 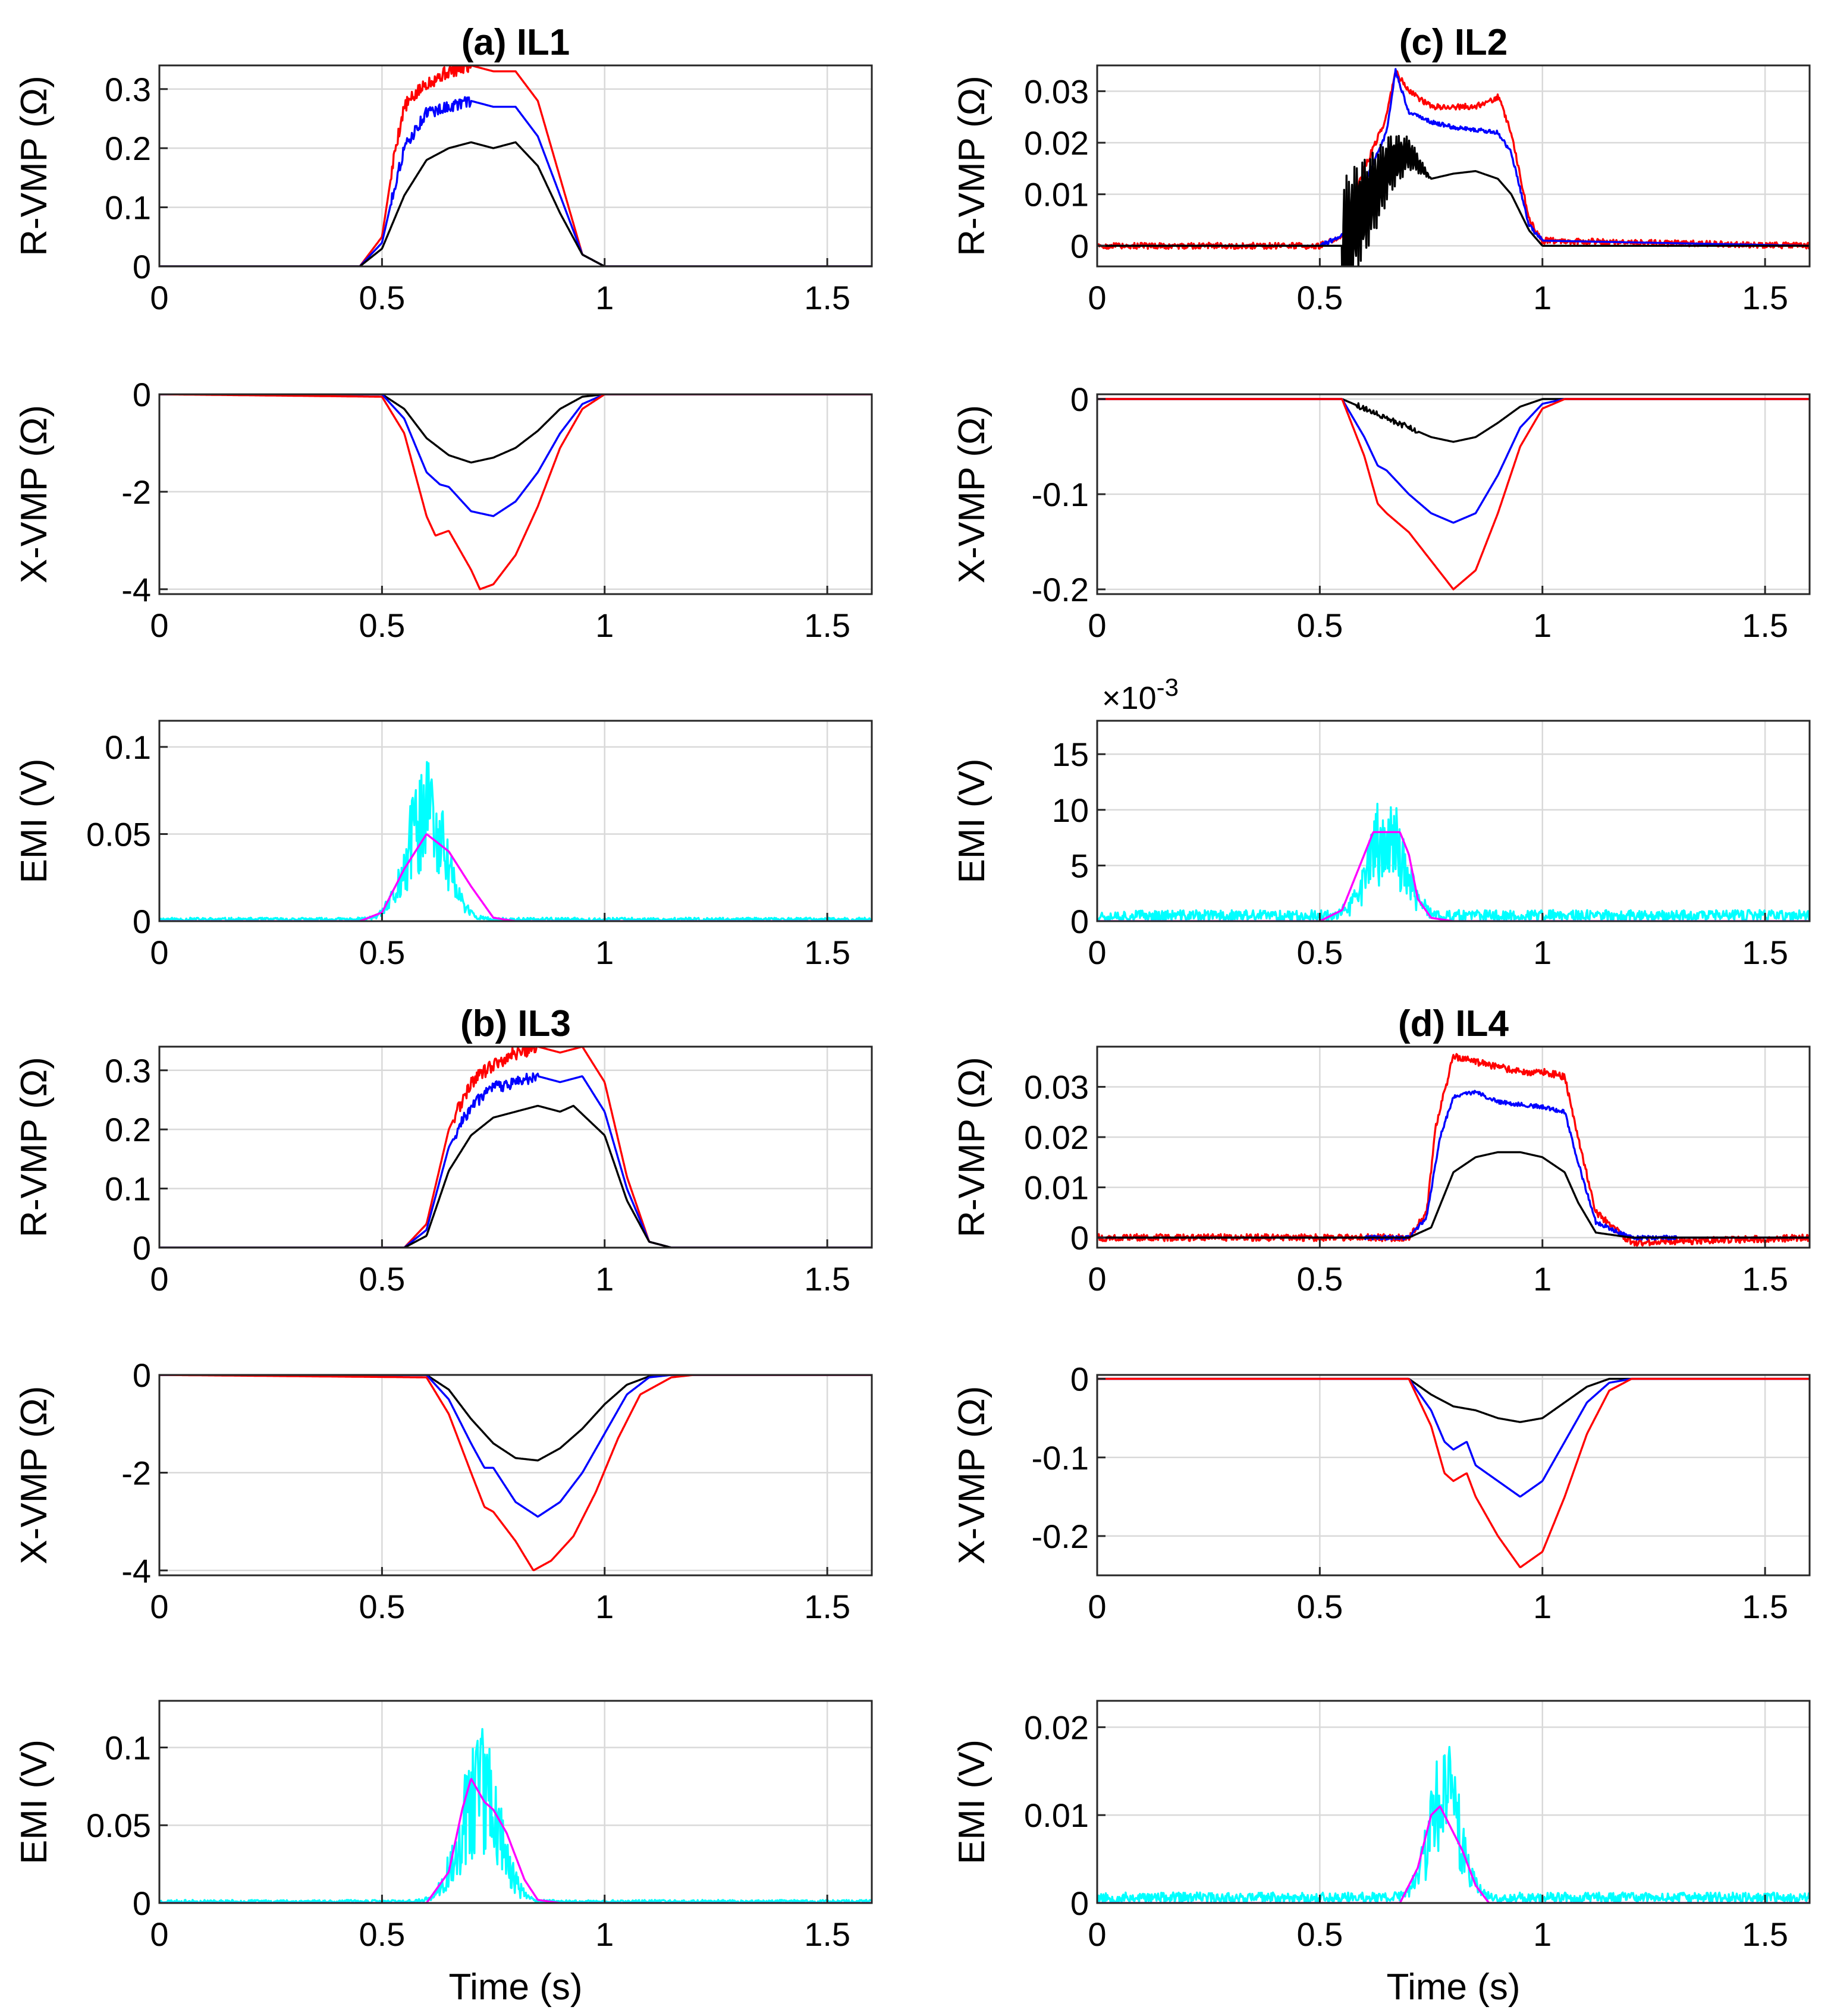 I want to click on panel-title: (a) IL1, so click(x=515, y=42).